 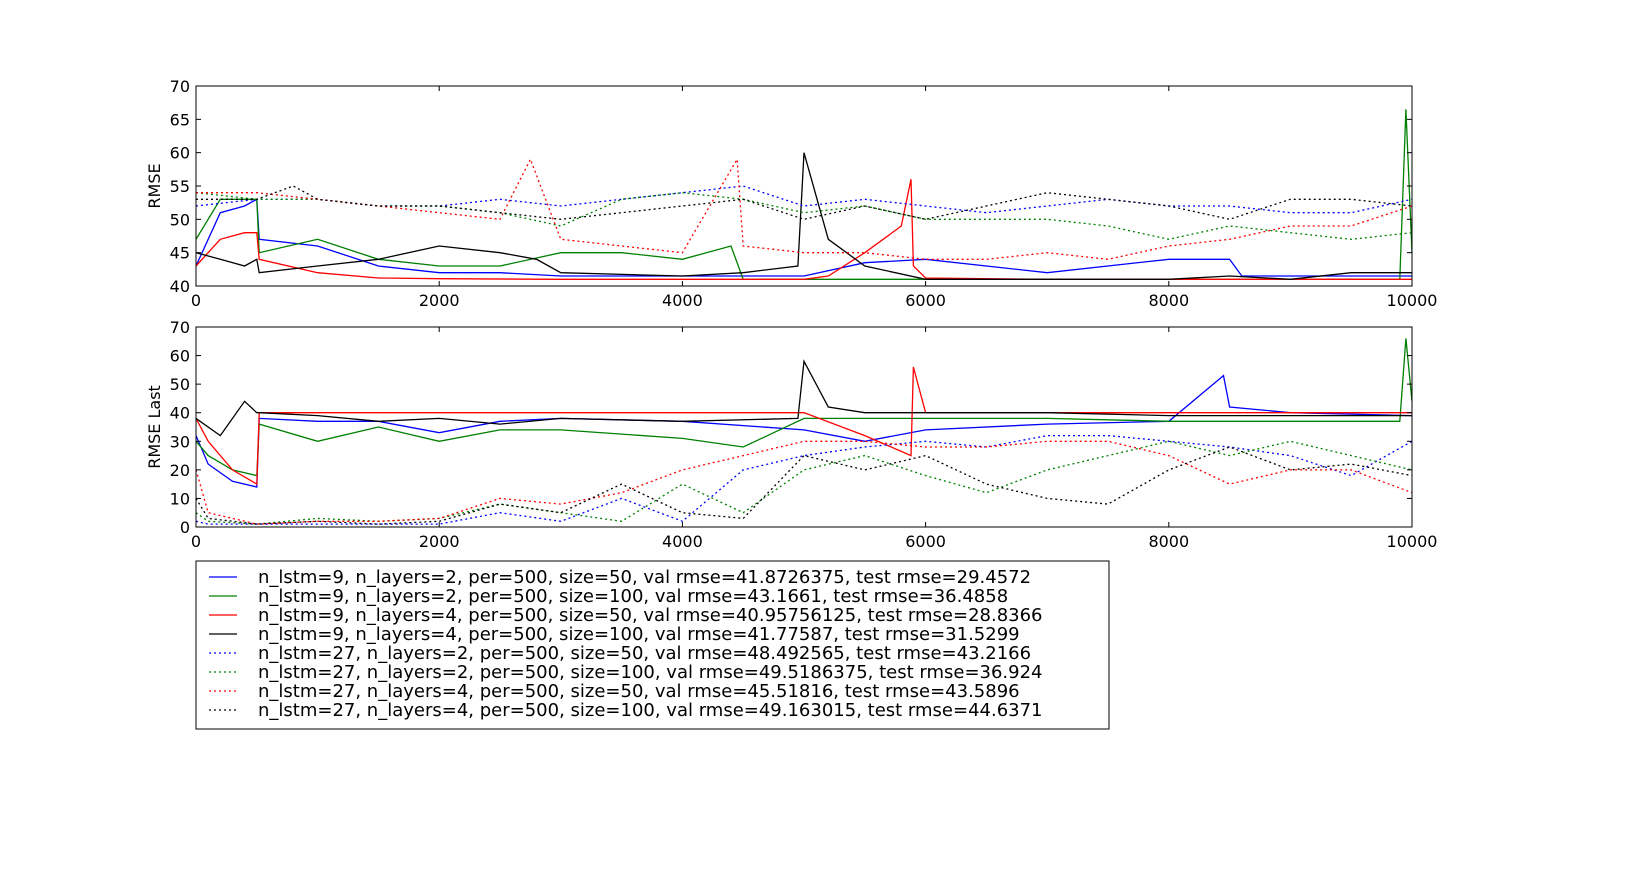 What do you see at coordinates (180, 327) in the screenshot?
I see `bottom-ytick-label: 70` at bounding box center [180, 327].